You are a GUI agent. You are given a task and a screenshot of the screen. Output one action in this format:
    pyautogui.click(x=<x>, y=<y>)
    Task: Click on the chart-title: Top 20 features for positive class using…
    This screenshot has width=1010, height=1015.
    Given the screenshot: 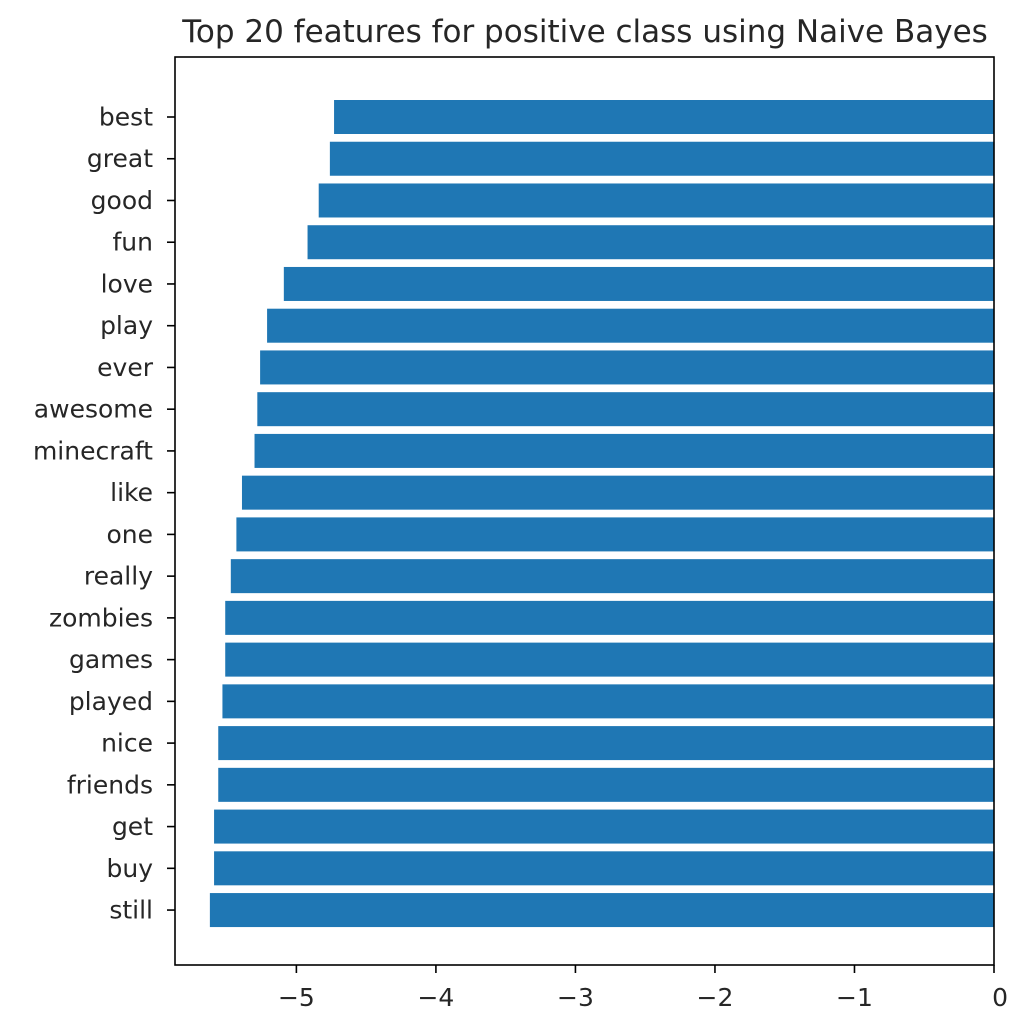 What is the action you would take?
    pyautogui.click(x=584, y=32)
    